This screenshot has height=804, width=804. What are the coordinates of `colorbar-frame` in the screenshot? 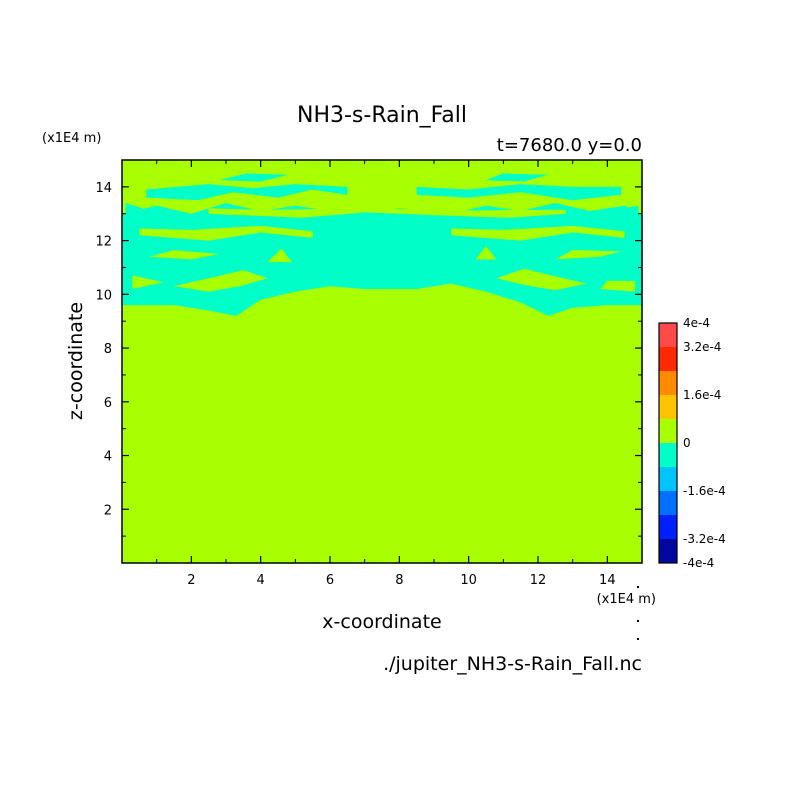 It's located at (668, 443).